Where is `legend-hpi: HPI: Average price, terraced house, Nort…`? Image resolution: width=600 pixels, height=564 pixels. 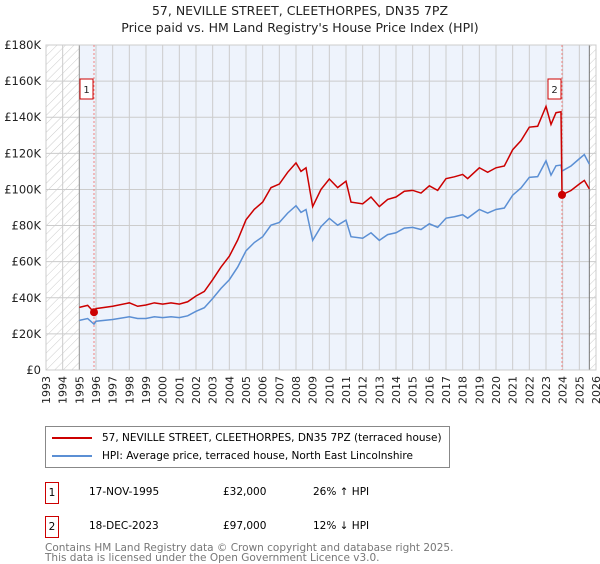
legend-hpi: HPI: Average price, terraced house, Nort… is located at coordinates (257, 456).